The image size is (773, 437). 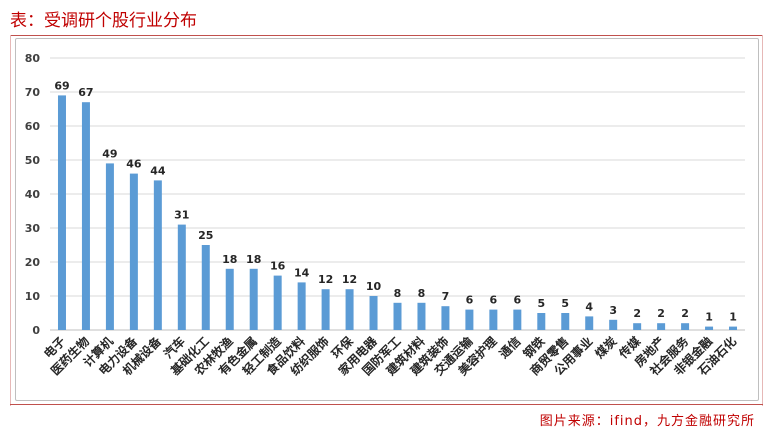 I want to click on source-note: 图片来源：ifind，九方金融研究所, so click(x=647, y=421).